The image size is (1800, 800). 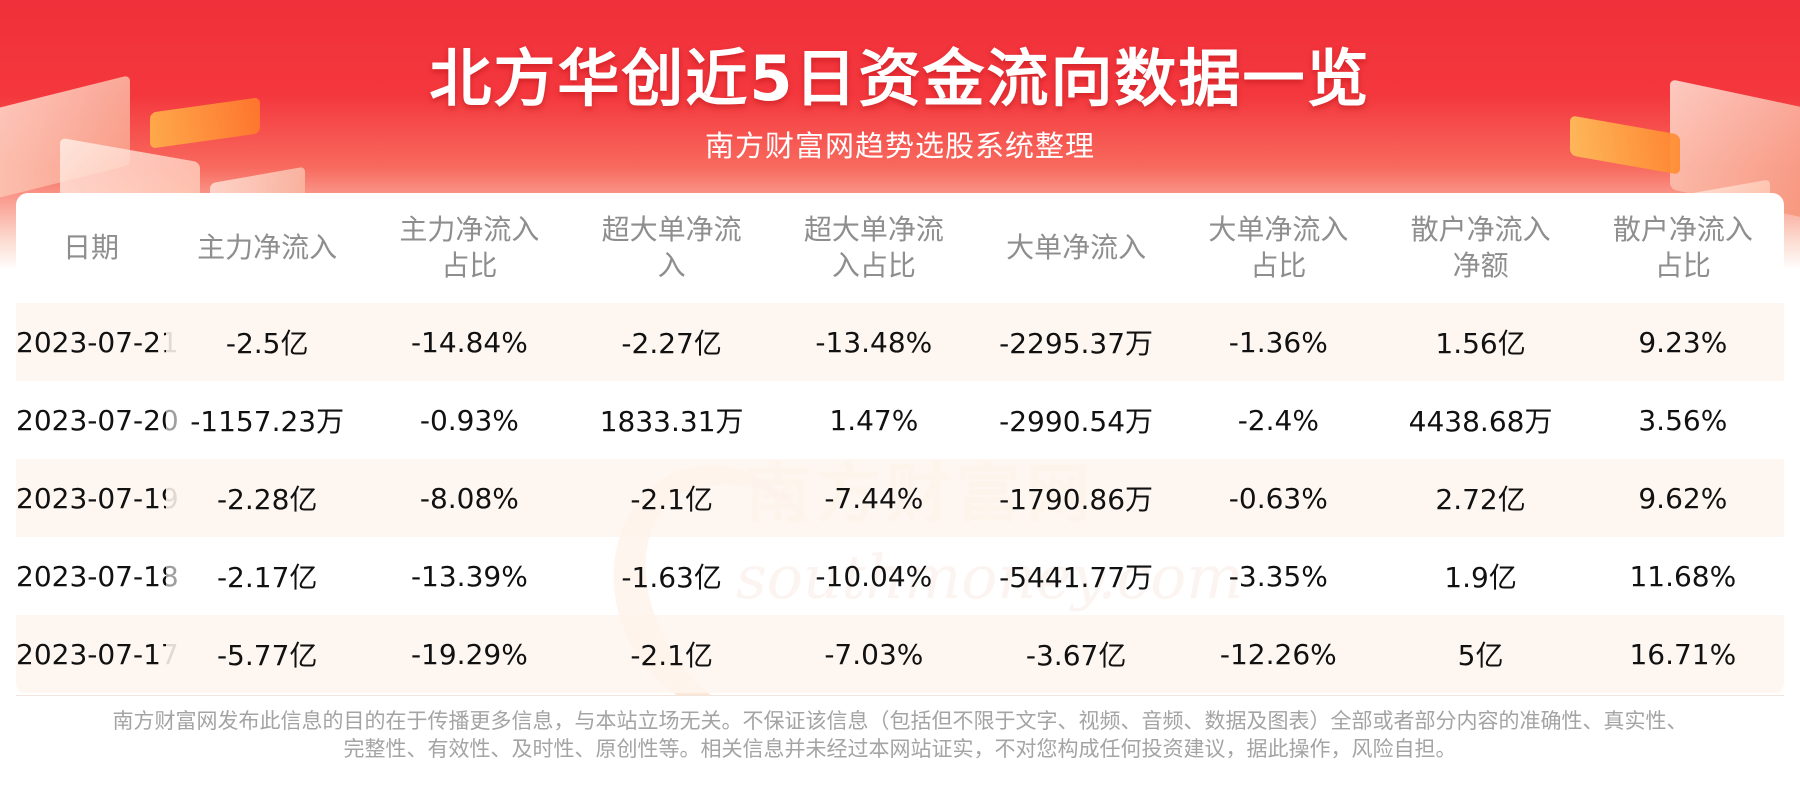 I want to click on value-cell: -0.63%, so click(x=1278, y=498).